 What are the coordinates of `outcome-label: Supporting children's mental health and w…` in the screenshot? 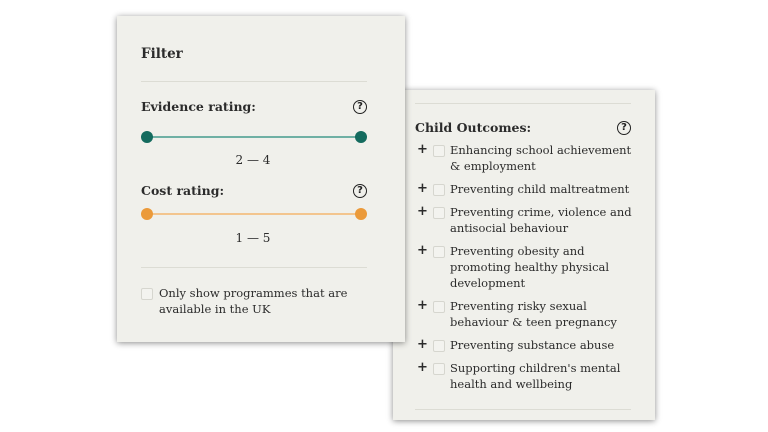 It's located at (535, 376).